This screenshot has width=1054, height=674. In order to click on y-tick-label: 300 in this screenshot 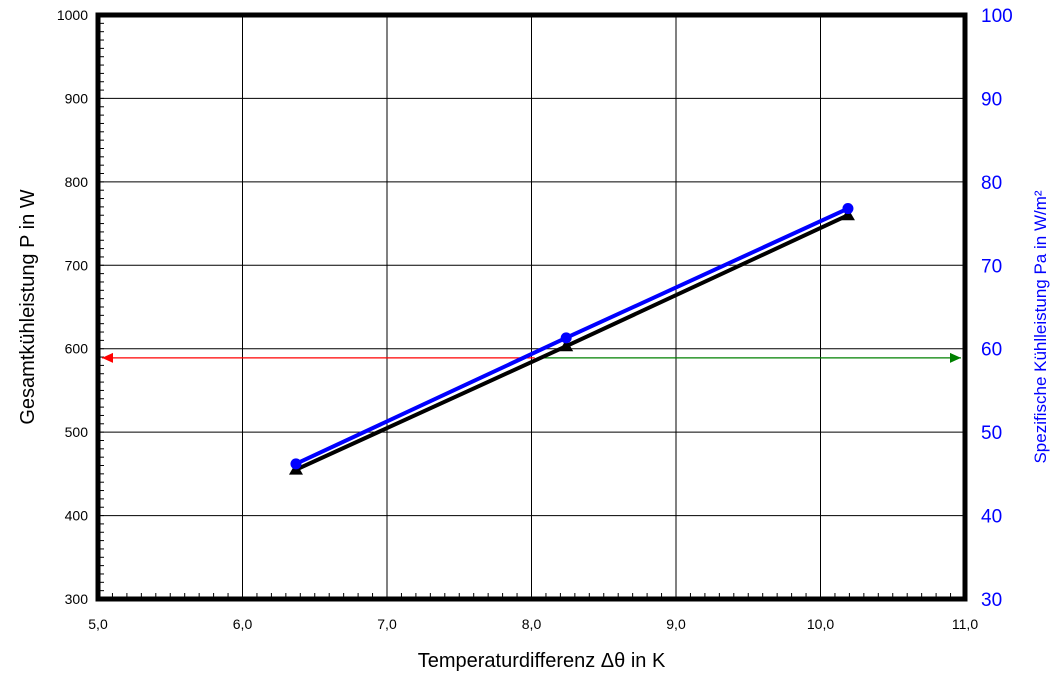, I will do `click(77, 599)`.